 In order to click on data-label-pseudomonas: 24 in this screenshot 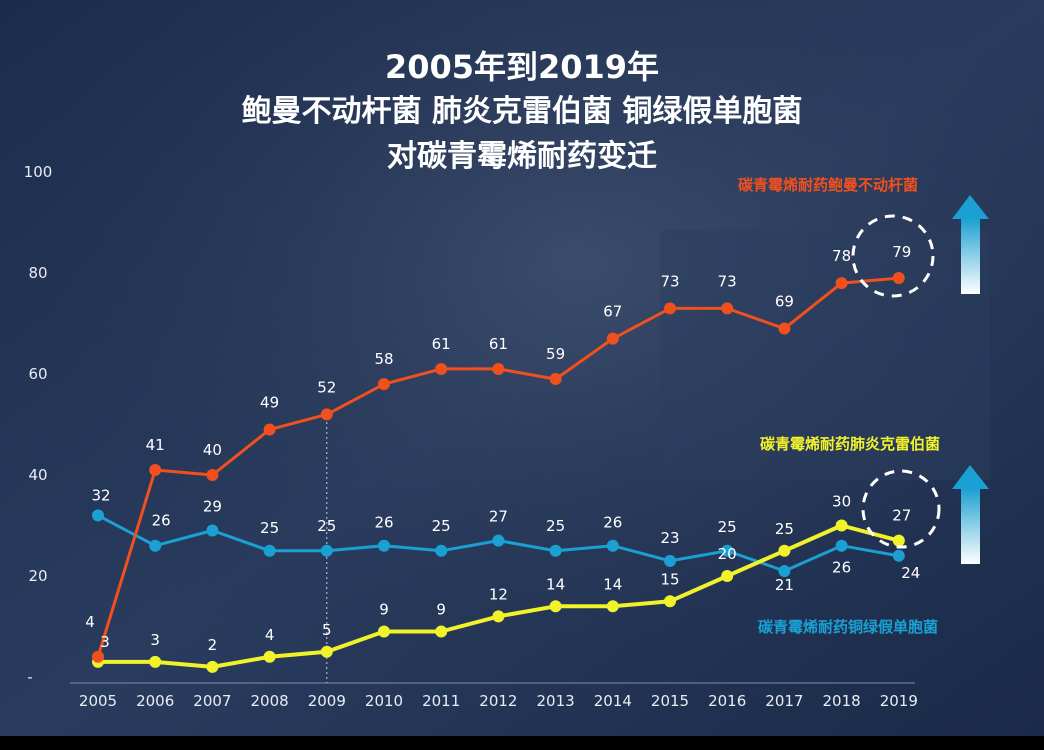, I will do `click(910, 573)`.